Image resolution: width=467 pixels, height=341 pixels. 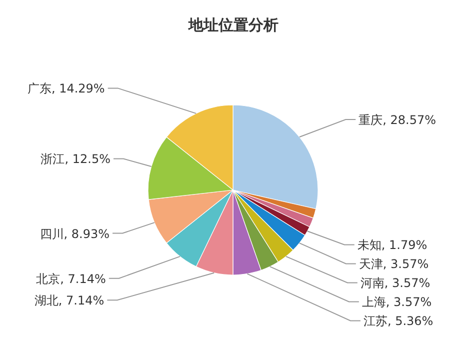 What do you see at coordinates (392, 245) in the screenshot?
I see `slice-label: 未知, 1.79%` at bounding box center [392, 245].